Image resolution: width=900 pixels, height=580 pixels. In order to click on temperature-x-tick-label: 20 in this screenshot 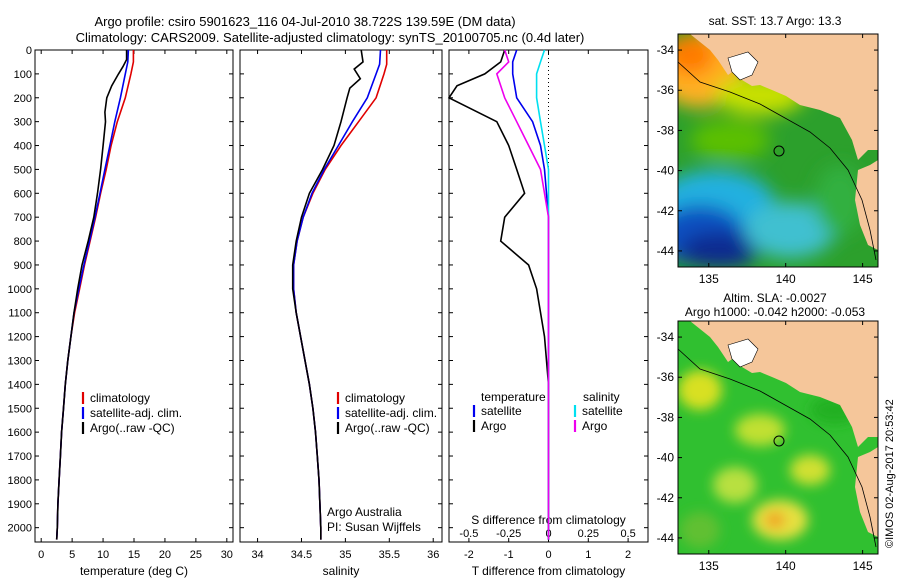, I will do `click(165, 555)`.